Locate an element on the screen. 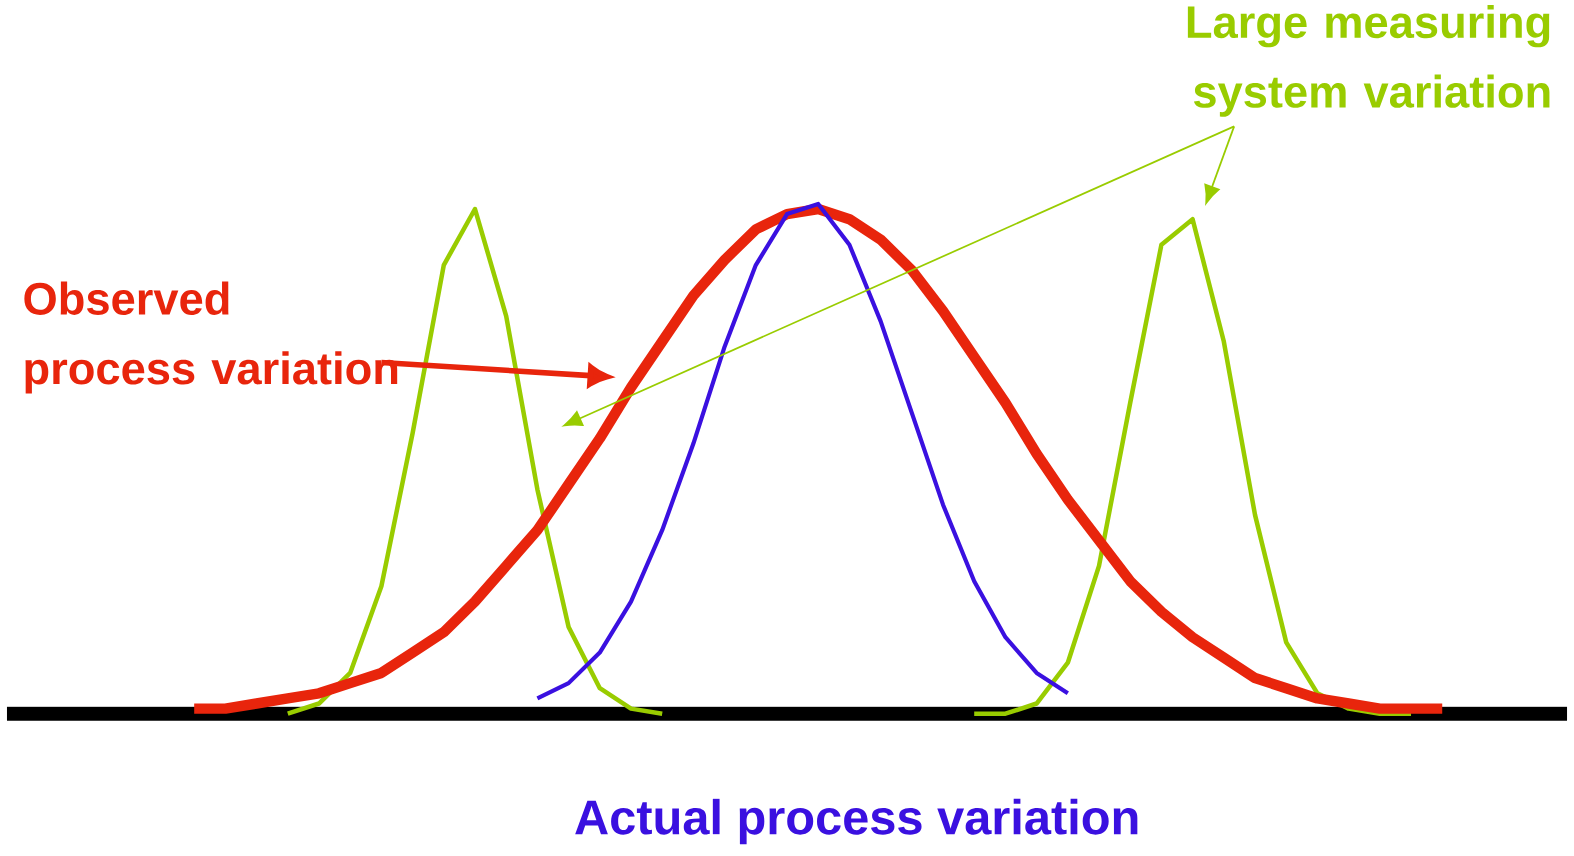 The image size is (1574, 856). x-axis-title: Actual process variation is located at coordinates (856, 821).